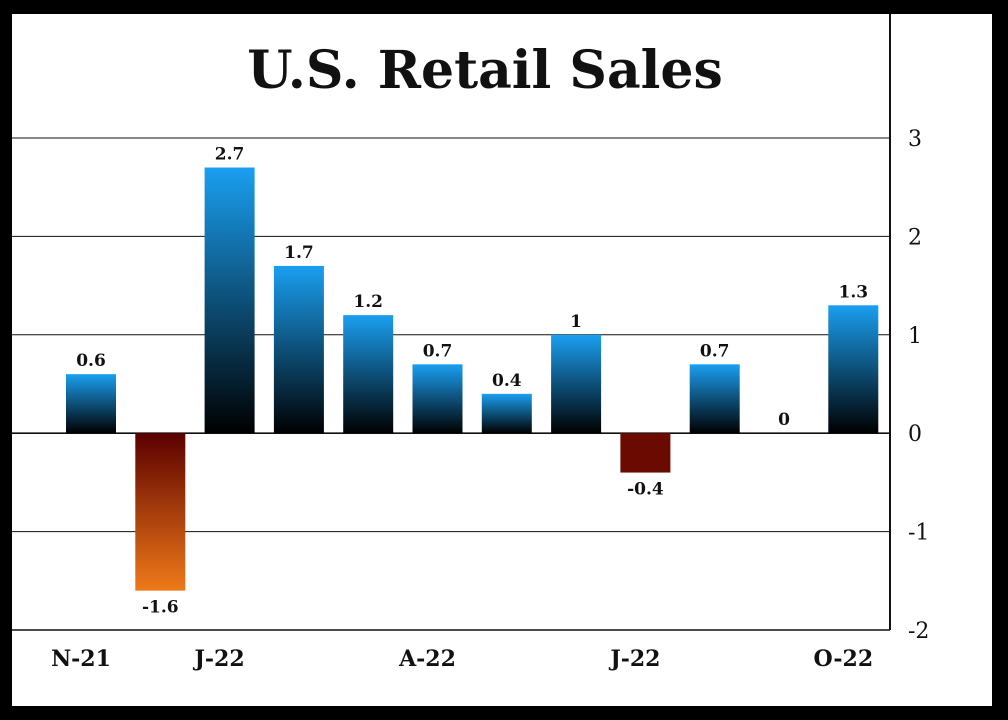  What do you see at coordinates (918, 533) in the screenshot?
I see `y-tick-label: -1` at bounding box center [918, 533].